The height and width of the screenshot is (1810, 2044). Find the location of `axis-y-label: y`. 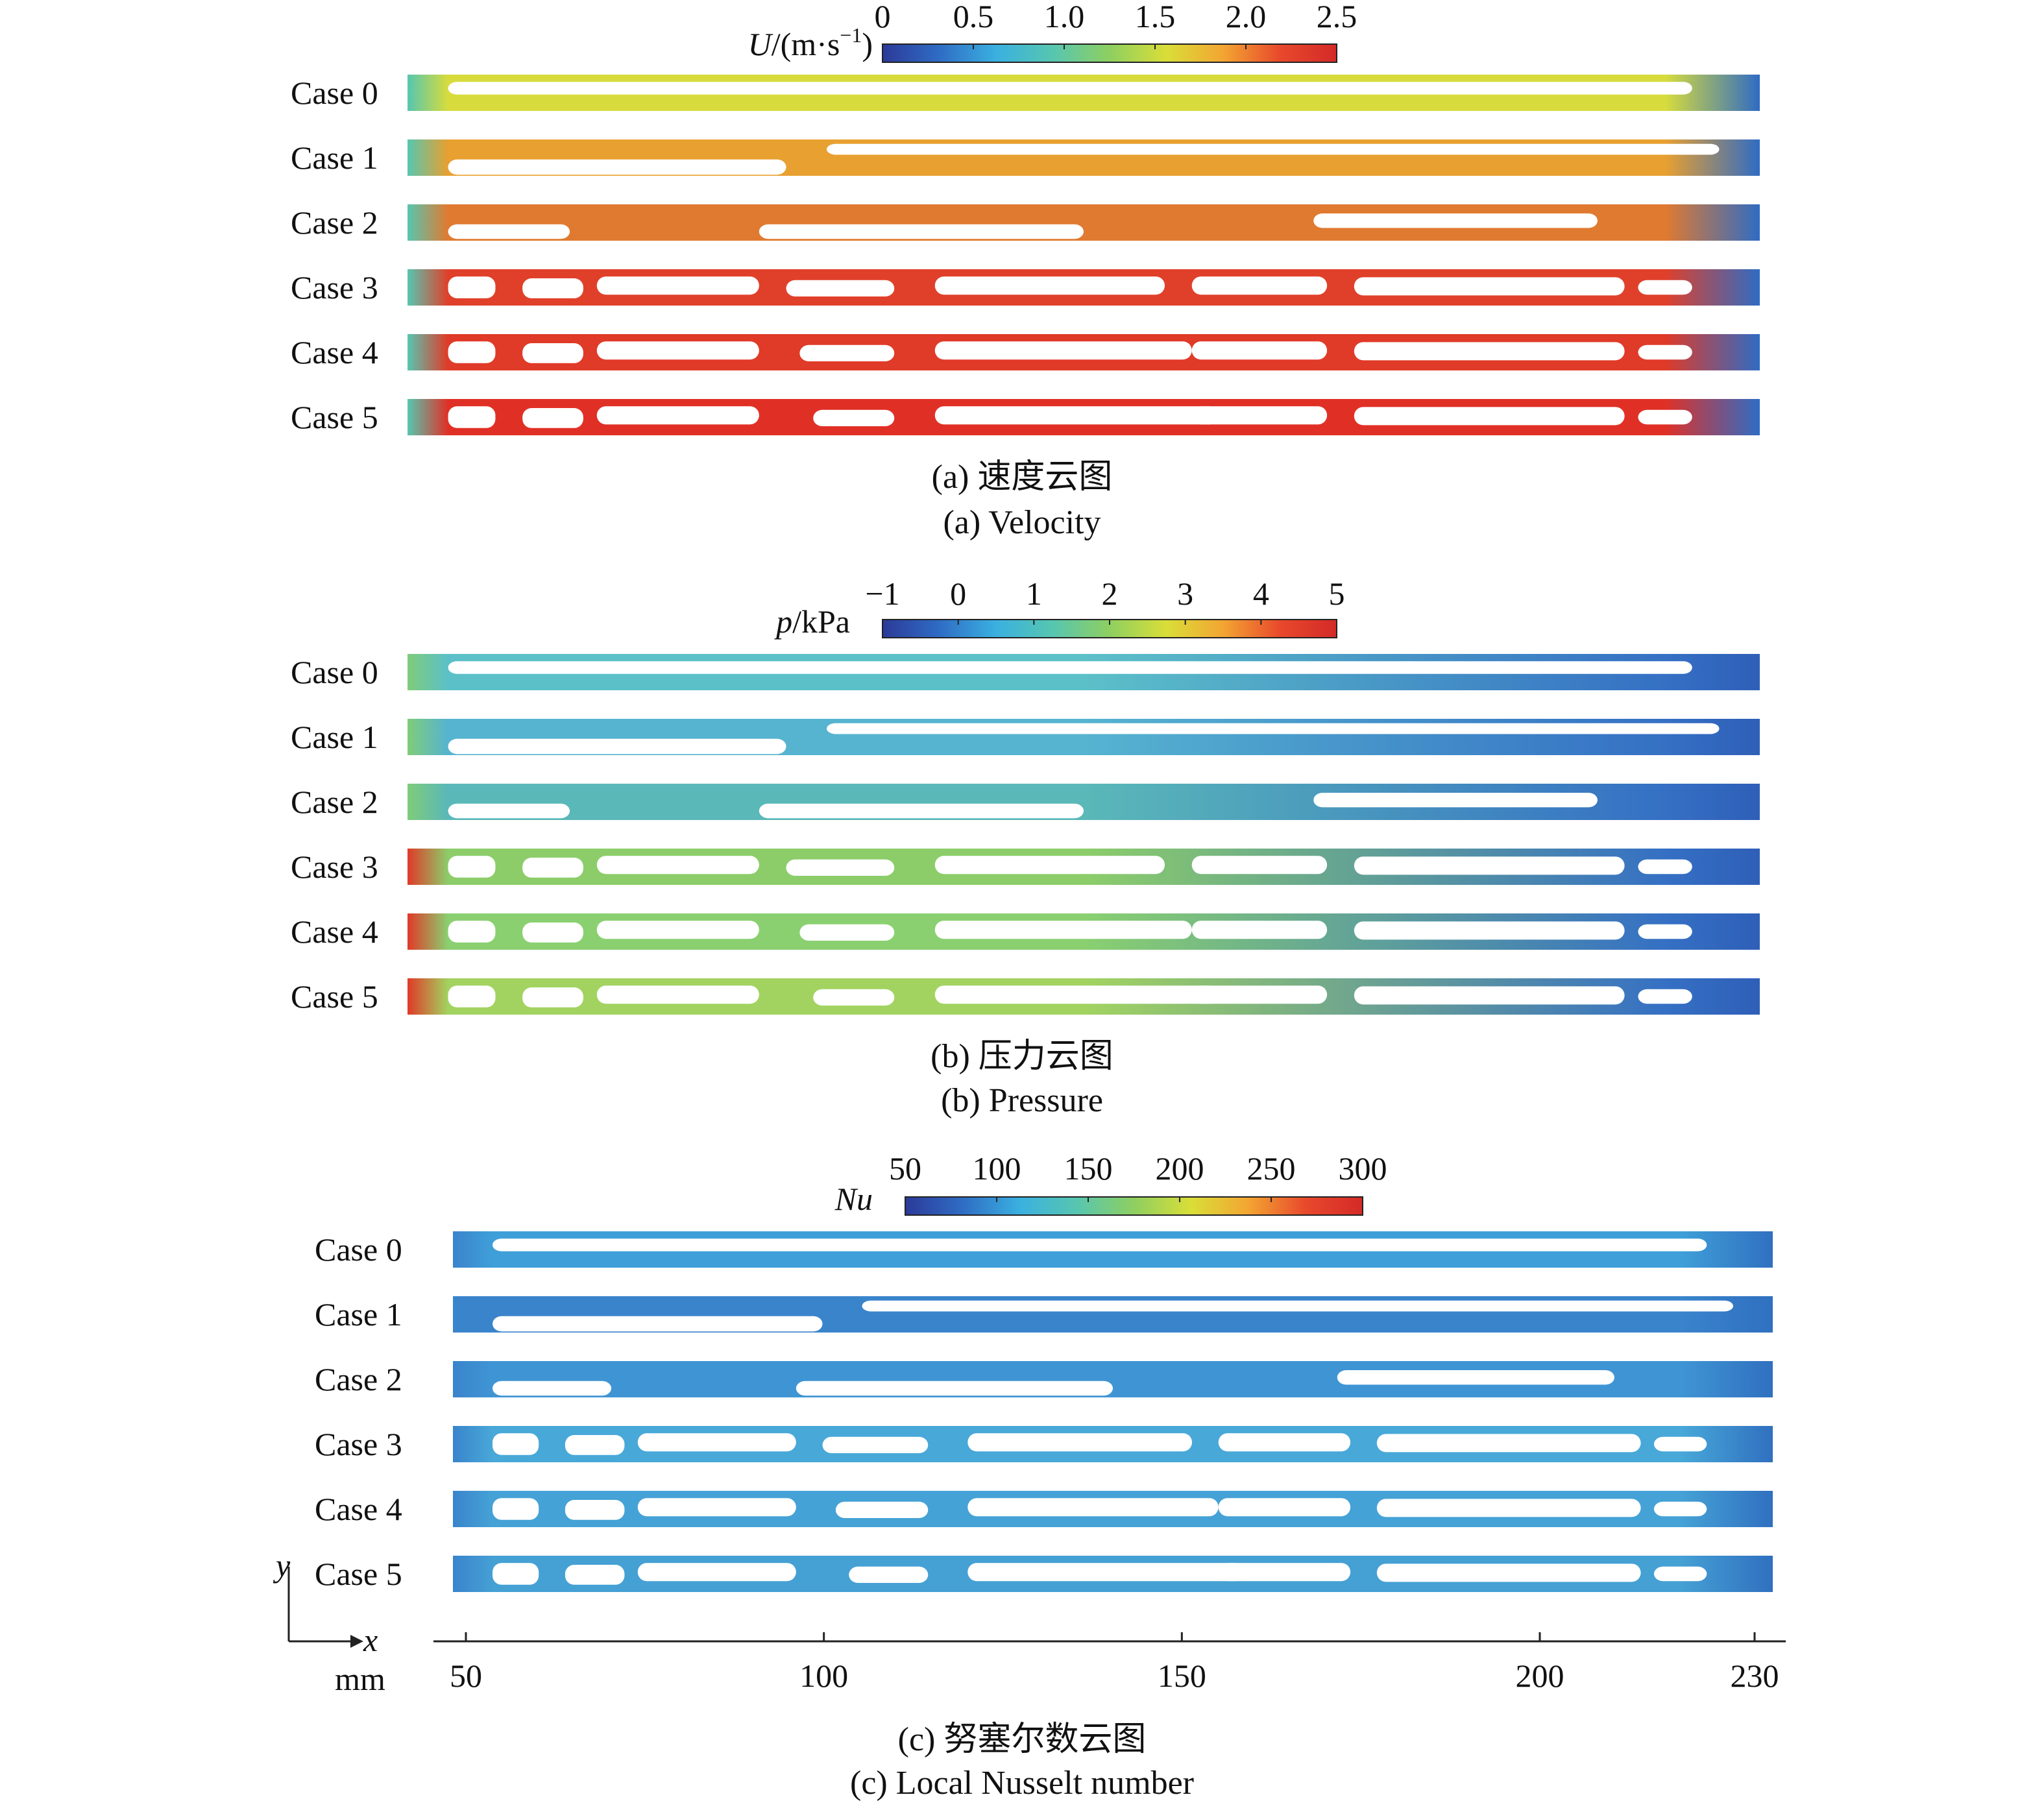

axis-y-label: y is located at coordinates (282, 1565).